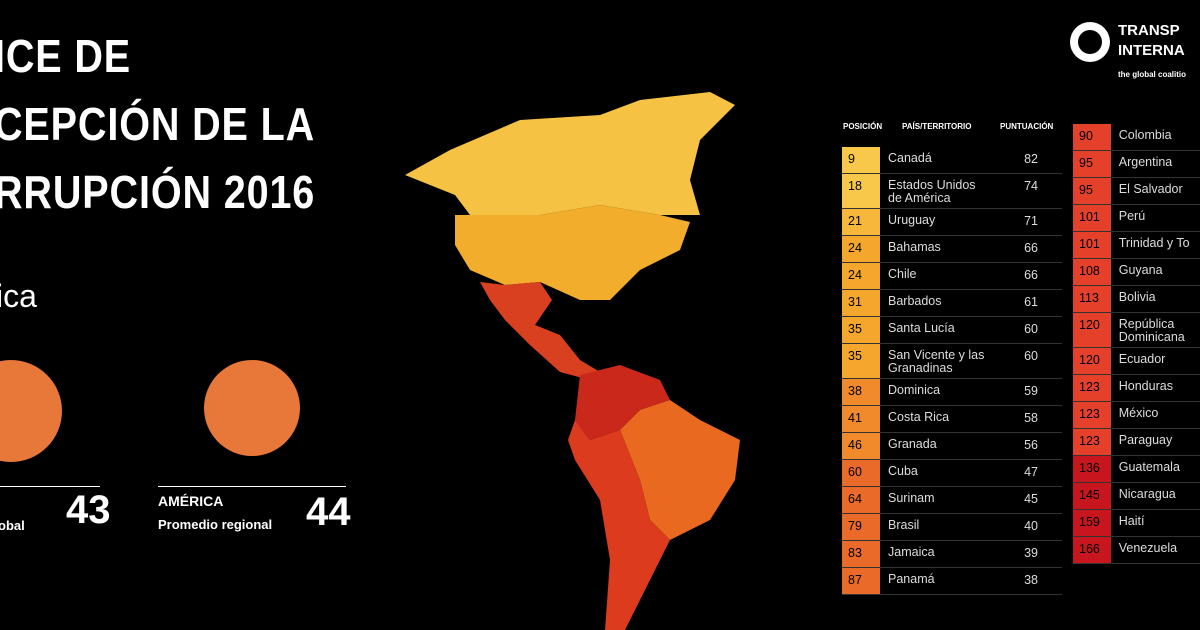 Image resolution: width=1200 pixels, height=630 pixels. I want to click on table-row: 35 San Vicente y las Granadinas 60, so click(952, 361).